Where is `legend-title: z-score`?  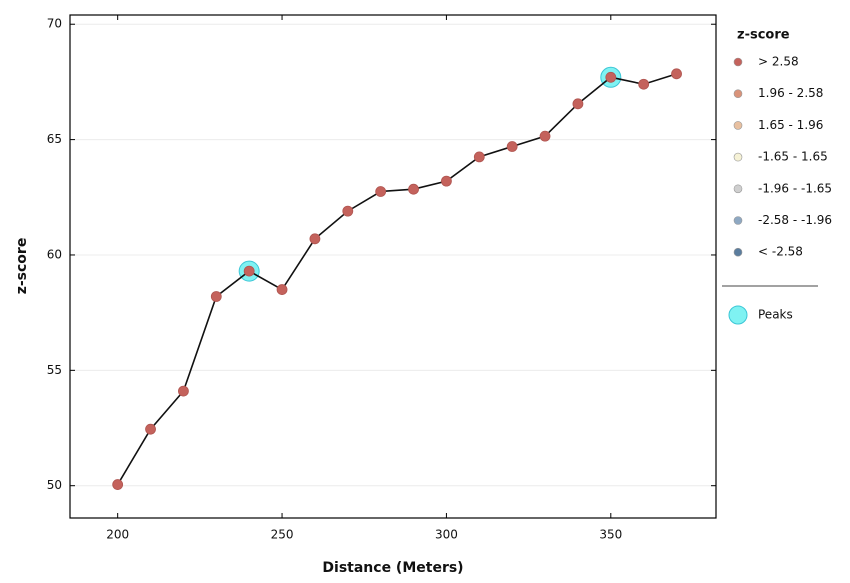
legend-title: z-score is located at coordinates (763, 35).